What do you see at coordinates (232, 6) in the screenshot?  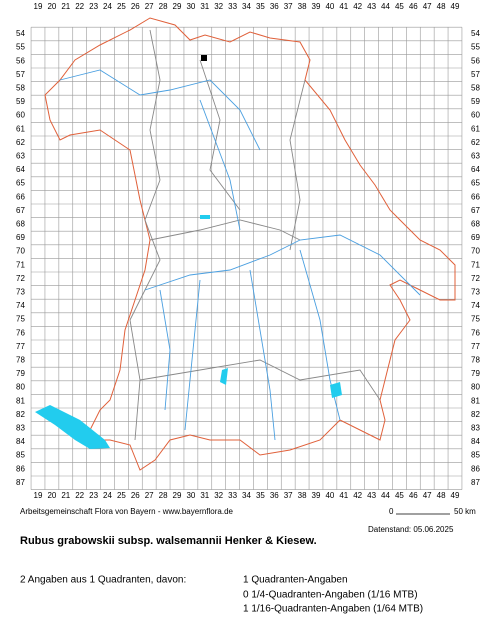 I see `column-label: 33` at bounding box center [232, 6].